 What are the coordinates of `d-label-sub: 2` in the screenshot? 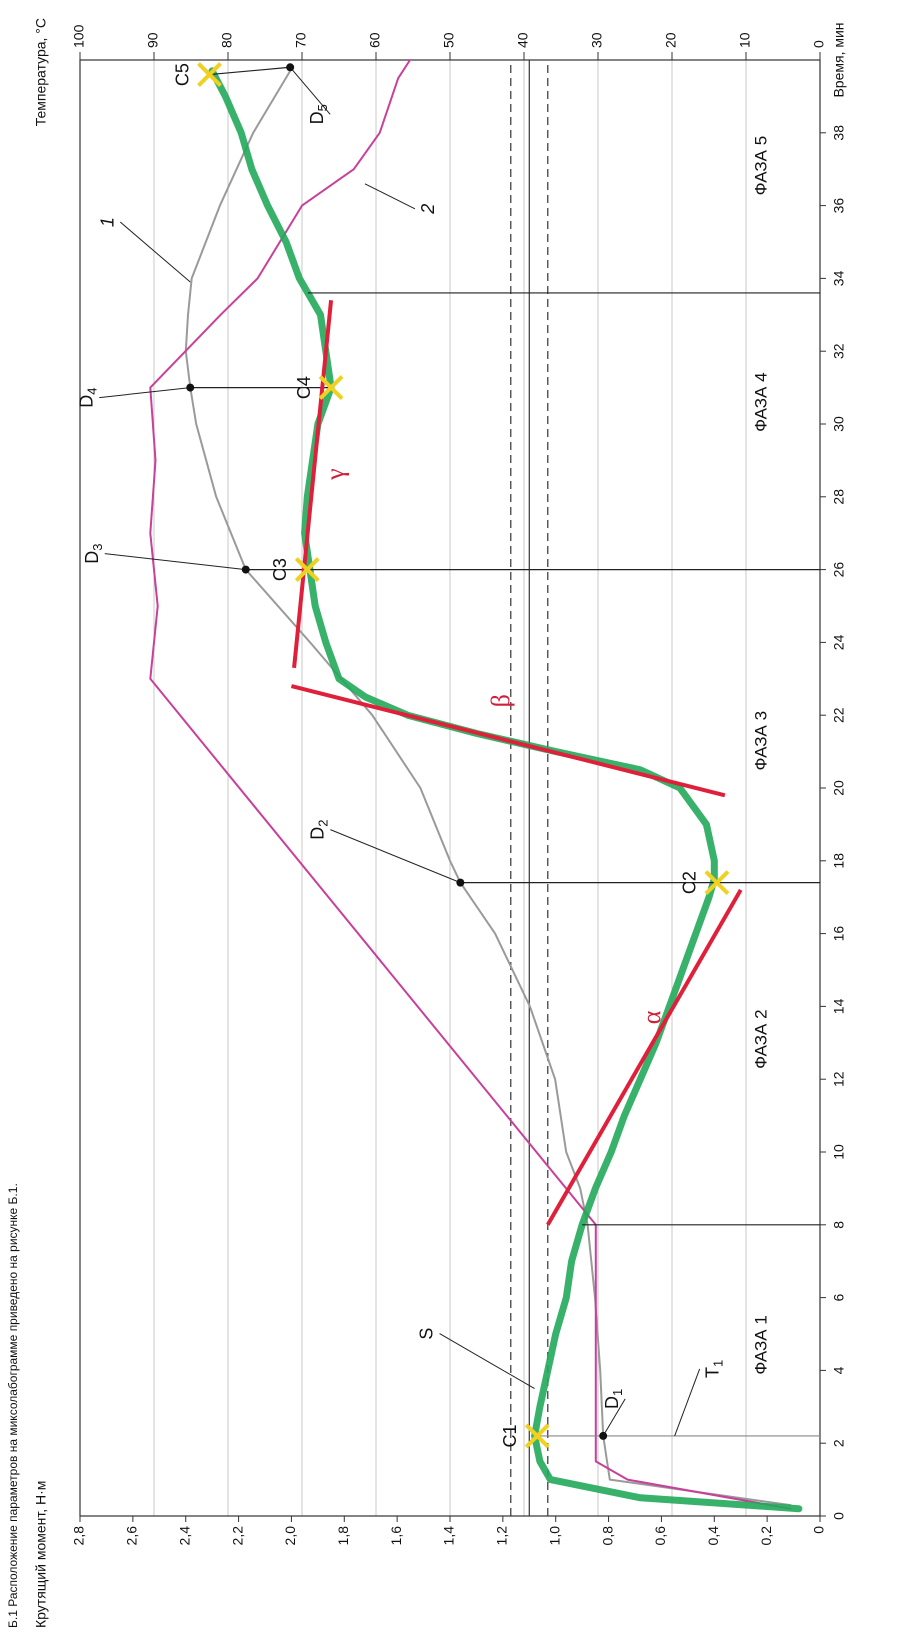 It's located at (323, 823).